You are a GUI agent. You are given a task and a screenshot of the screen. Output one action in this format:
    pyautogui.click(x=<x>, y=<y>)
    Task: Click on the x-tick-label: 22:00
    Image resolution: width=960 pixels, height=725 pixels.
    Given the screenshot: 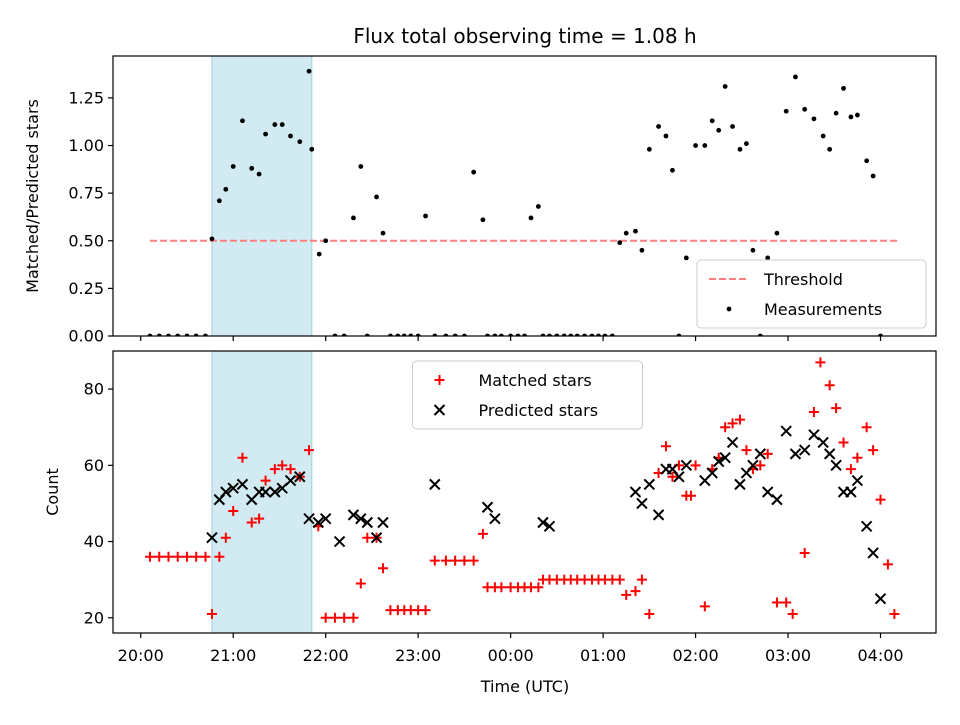 What is the action you would take?
    pyautogui.click(x=326, y=655)
    